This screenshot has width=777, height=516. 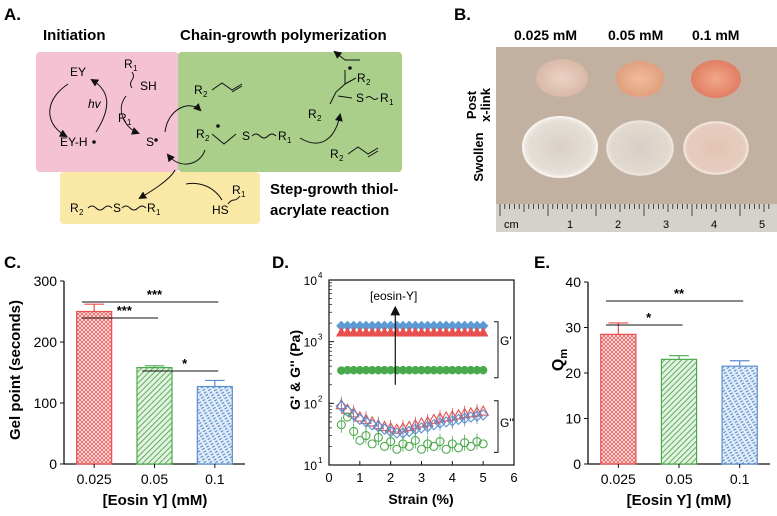 I want to click on x-tick-label: 2, so click(x=390, y=477).